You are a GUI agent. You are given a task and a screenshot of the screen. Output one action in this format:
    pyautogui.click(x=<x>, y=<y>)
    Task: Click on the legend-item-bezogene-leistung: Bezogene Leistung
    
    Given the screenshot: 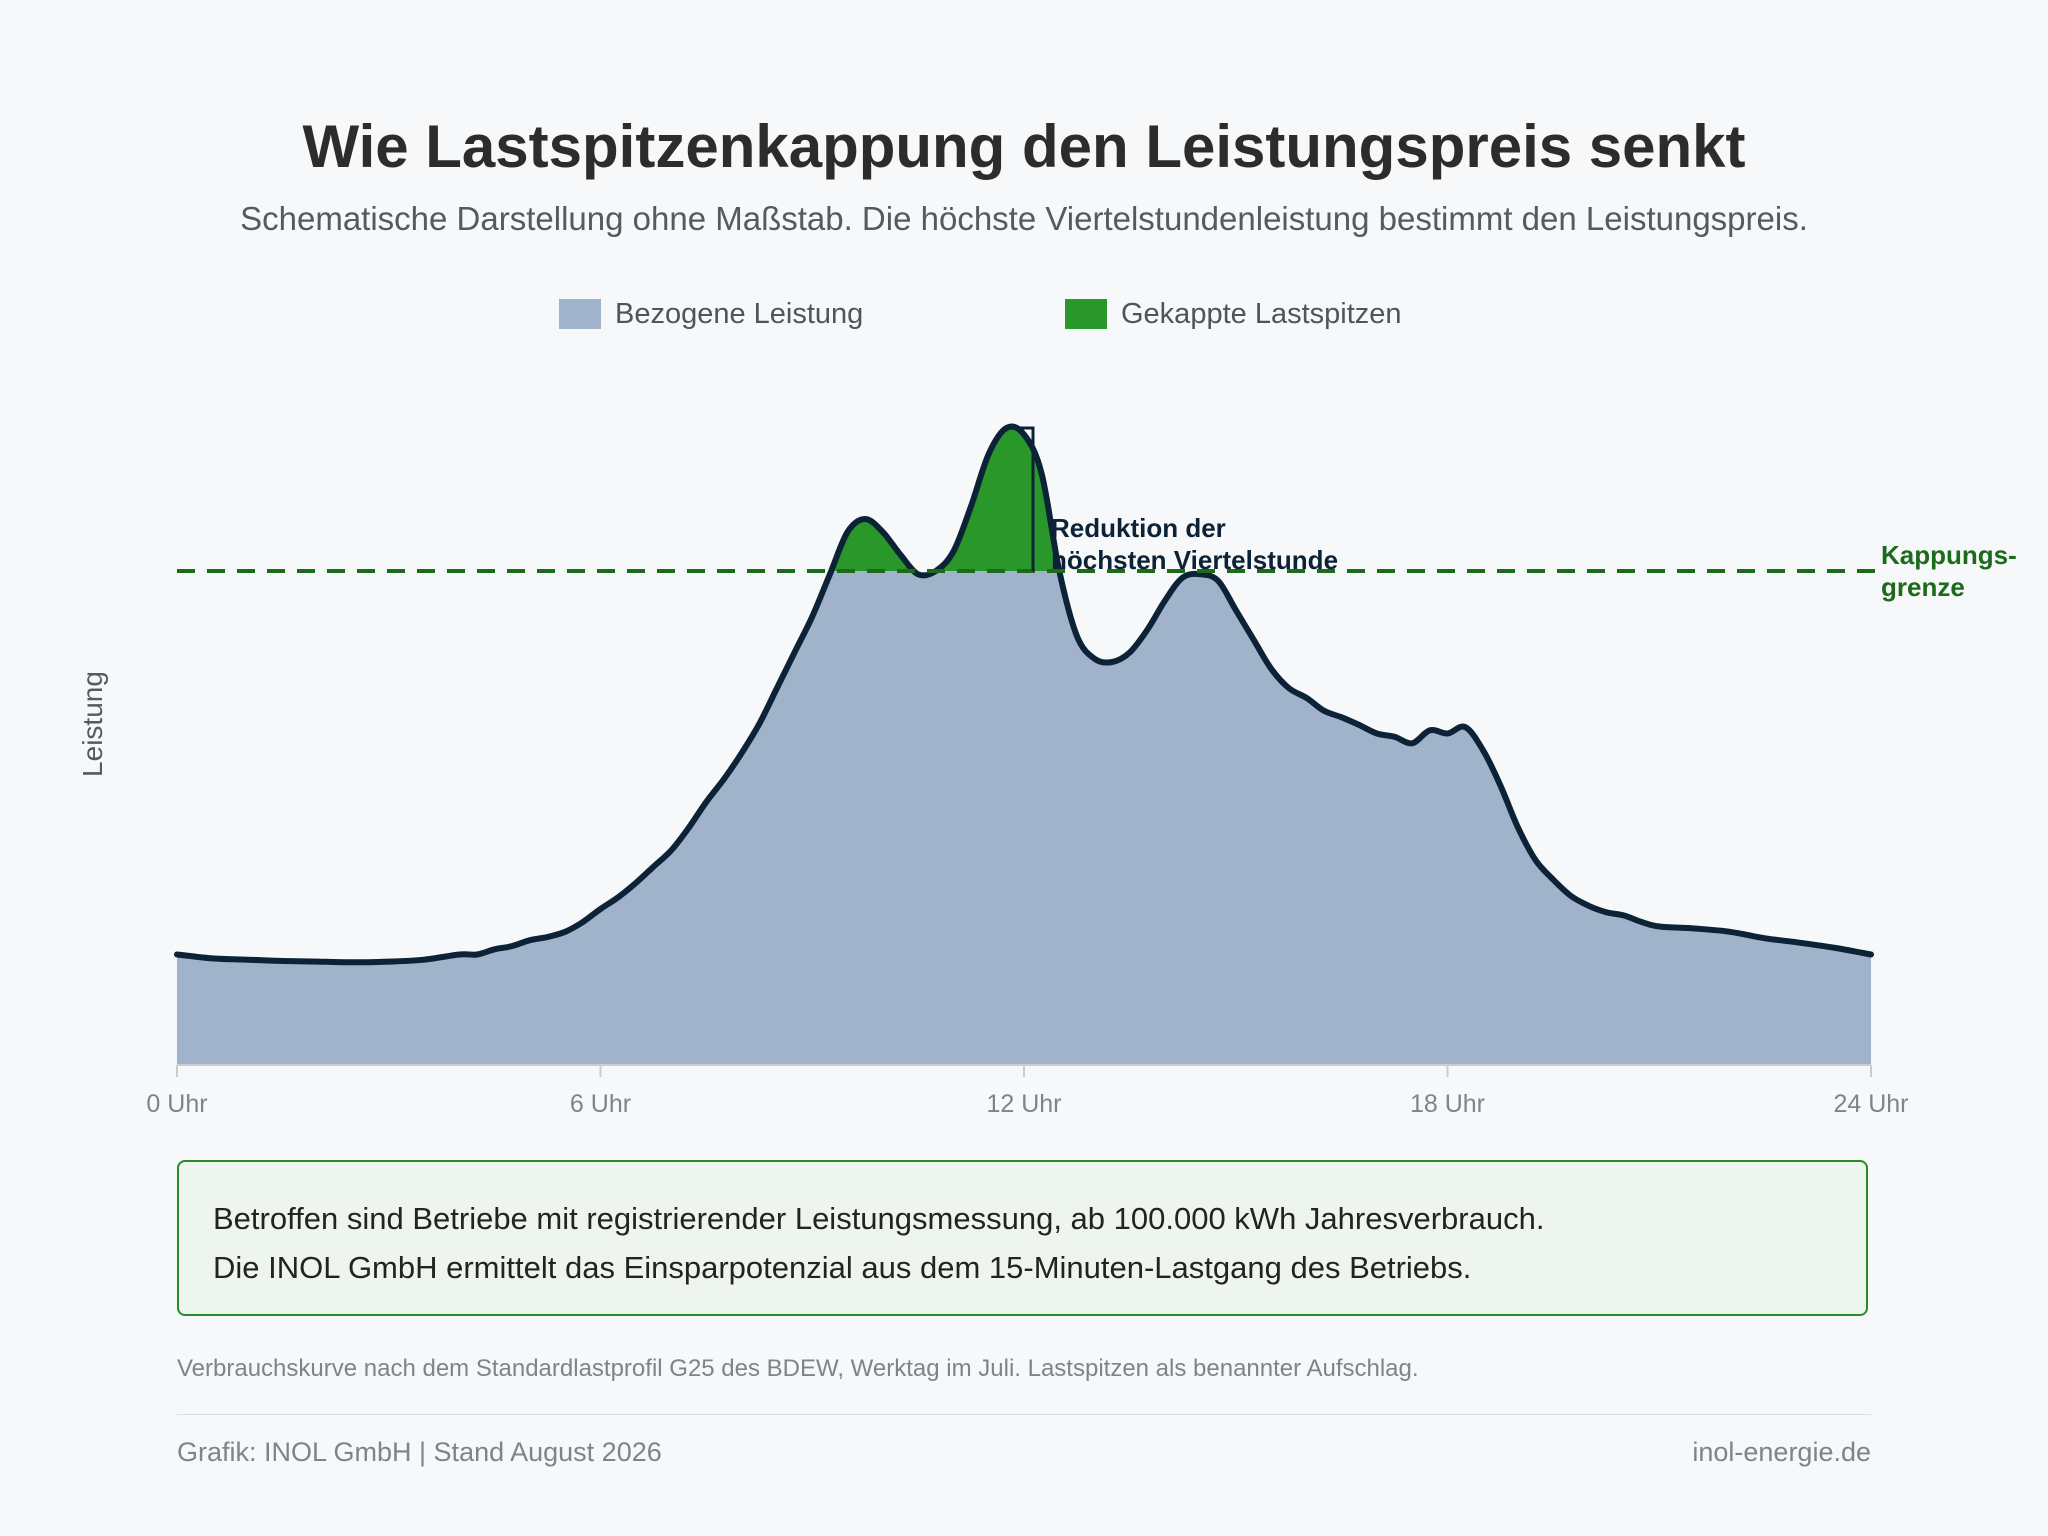 What is the action you would take?
    pyautogui.click(x=711, y=314)
    